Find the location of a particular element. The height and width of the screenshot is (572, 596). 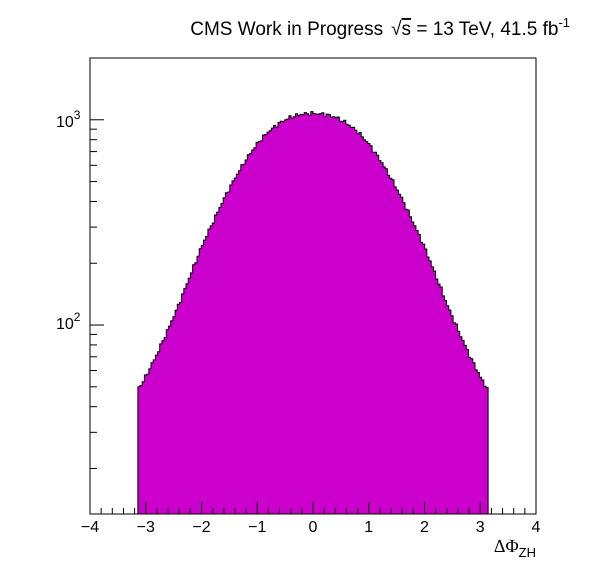

x-axis-label: ΔΦZH is located at coordinates (515, 548).